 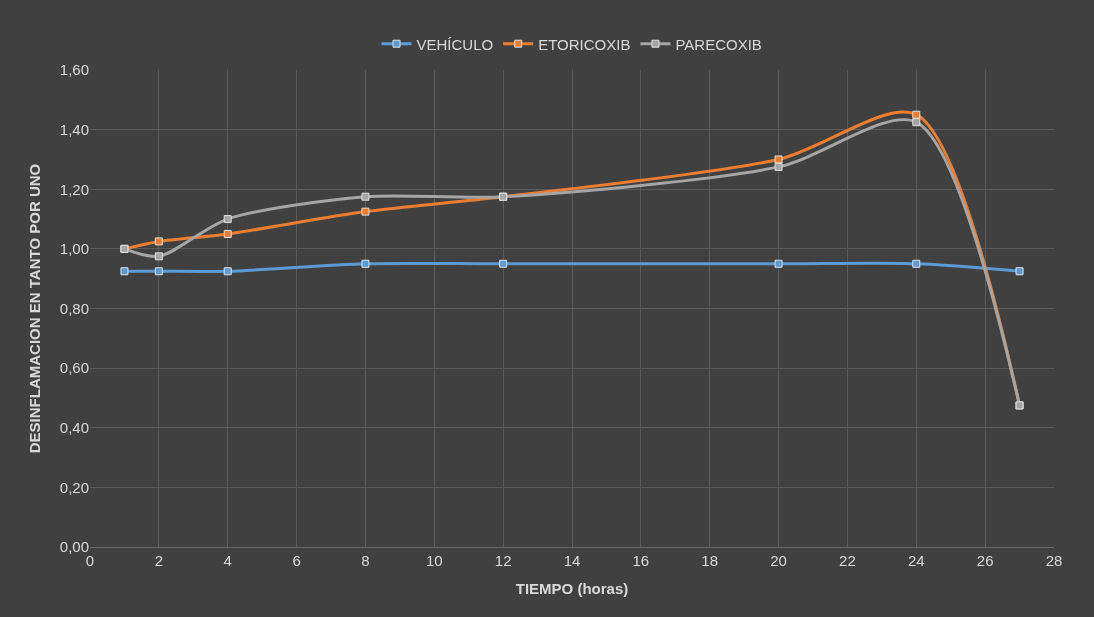 I want to click on legend-label: ETORICOXIB, so click(x=584, y=44).